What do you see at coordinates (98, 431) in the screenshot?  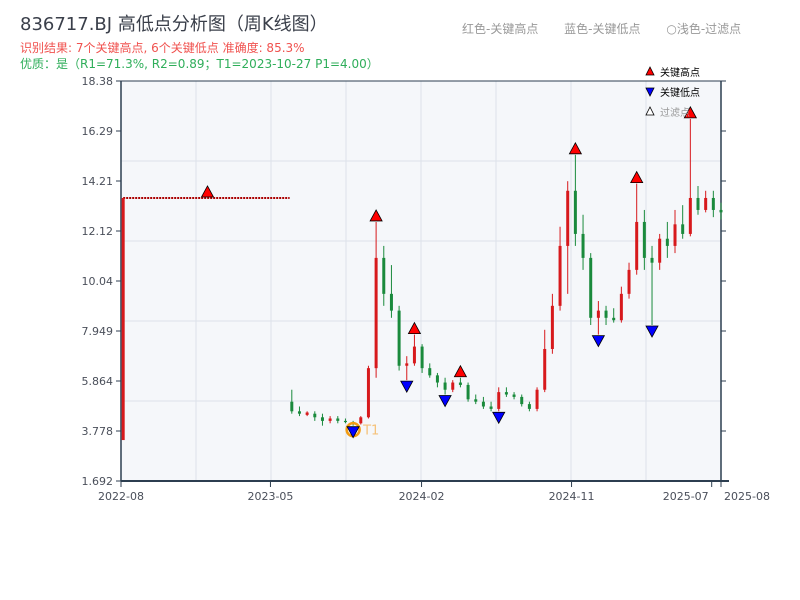 I see `y-tick-label: 3.778` at bounding box center [98, 431].